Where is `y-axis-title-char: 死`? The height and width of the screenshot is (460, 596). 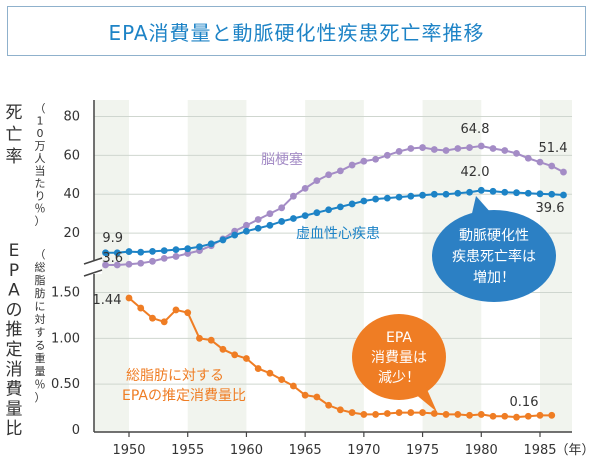 y-axis-title-char: 死 is located at coordinates (14, 113).